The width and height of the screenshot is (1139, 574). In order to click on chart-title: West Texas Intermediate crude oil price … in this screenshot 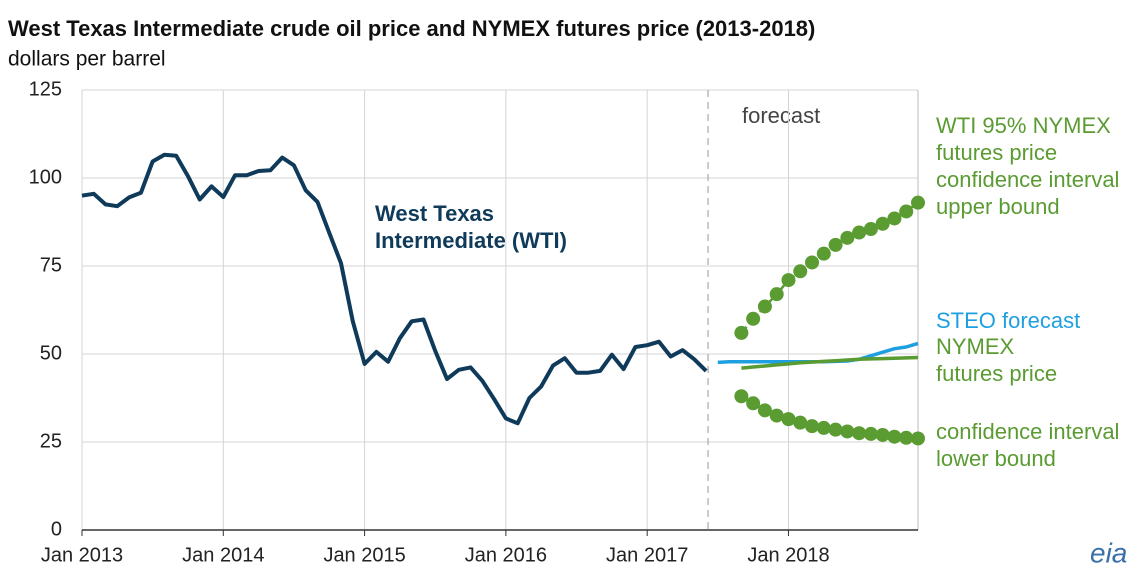, I will do `click(411, 28)`.